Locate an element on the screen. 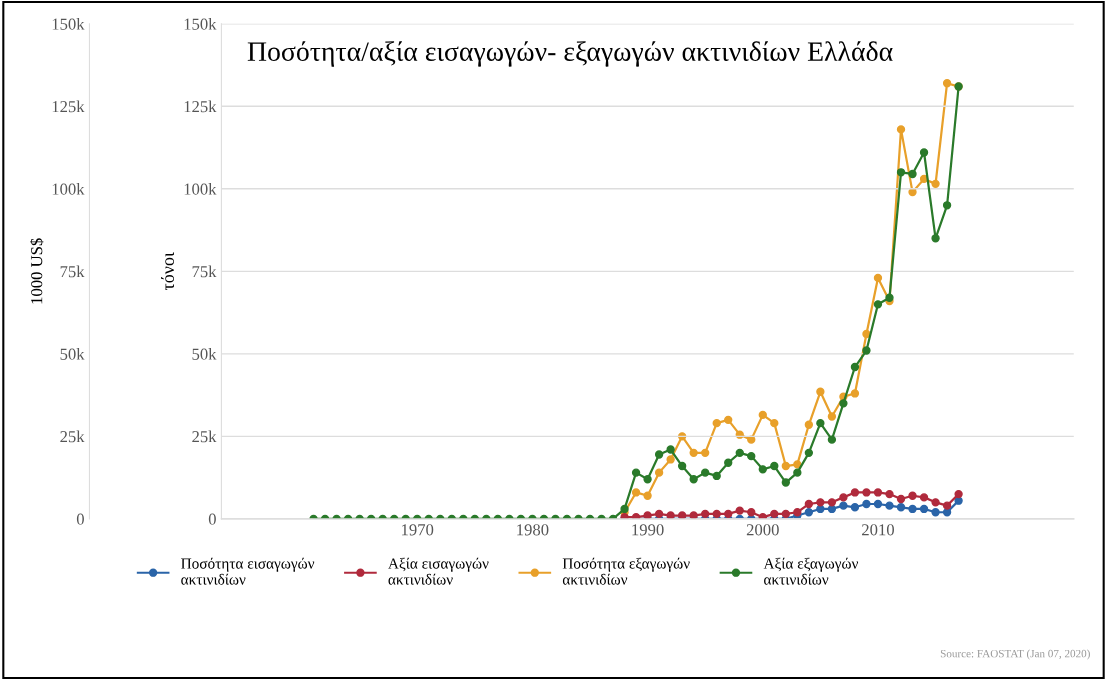 Image resolution: width=1107 pixels, height=680 pixels. y2-tick-label: 0 is located at coordinates (212, 519).